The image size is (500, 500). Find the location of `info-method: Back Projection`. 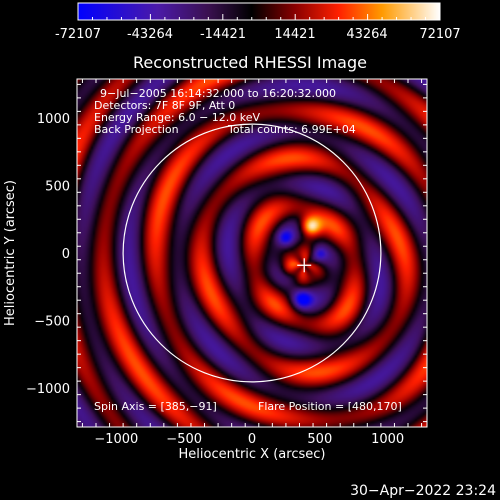

info-method: Back Projection is located at coordinates (136, 129).